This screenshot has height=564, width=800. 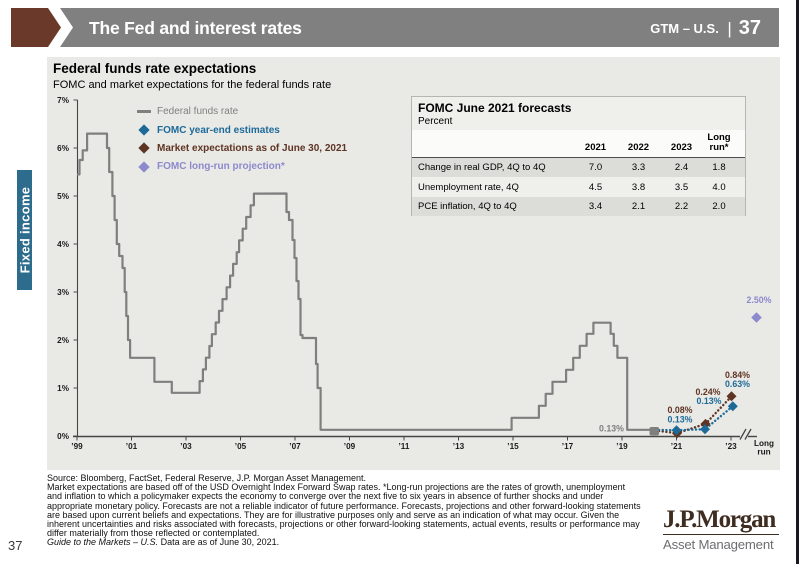 What do you see at coordinates (63, 436) in the screenshot?
I see `svg-text: 0%` at bounding box center [63, 436].